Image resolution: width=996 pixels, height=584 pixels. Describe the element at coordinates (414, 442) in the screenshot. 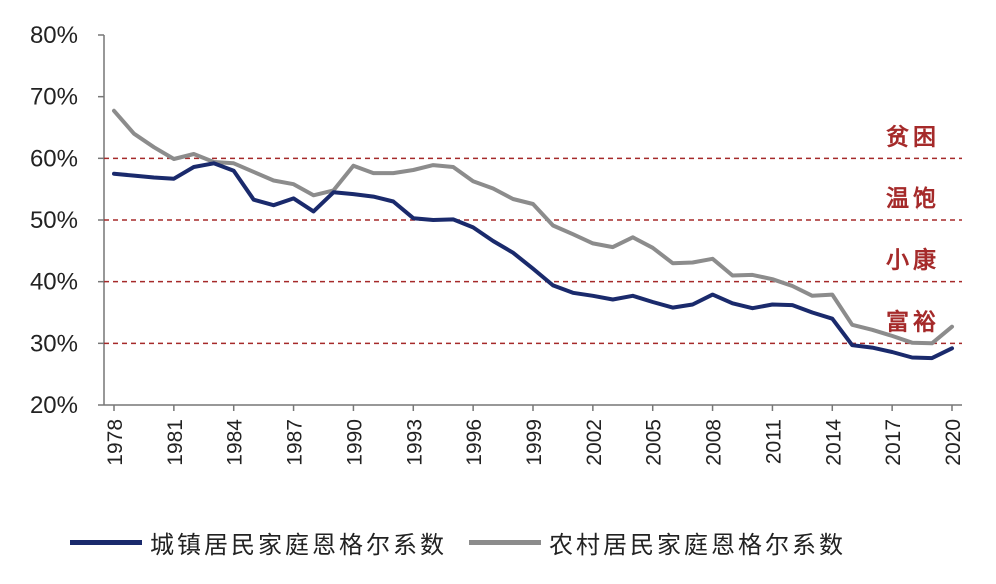

I see `x-tick-label: 1993` at that location.